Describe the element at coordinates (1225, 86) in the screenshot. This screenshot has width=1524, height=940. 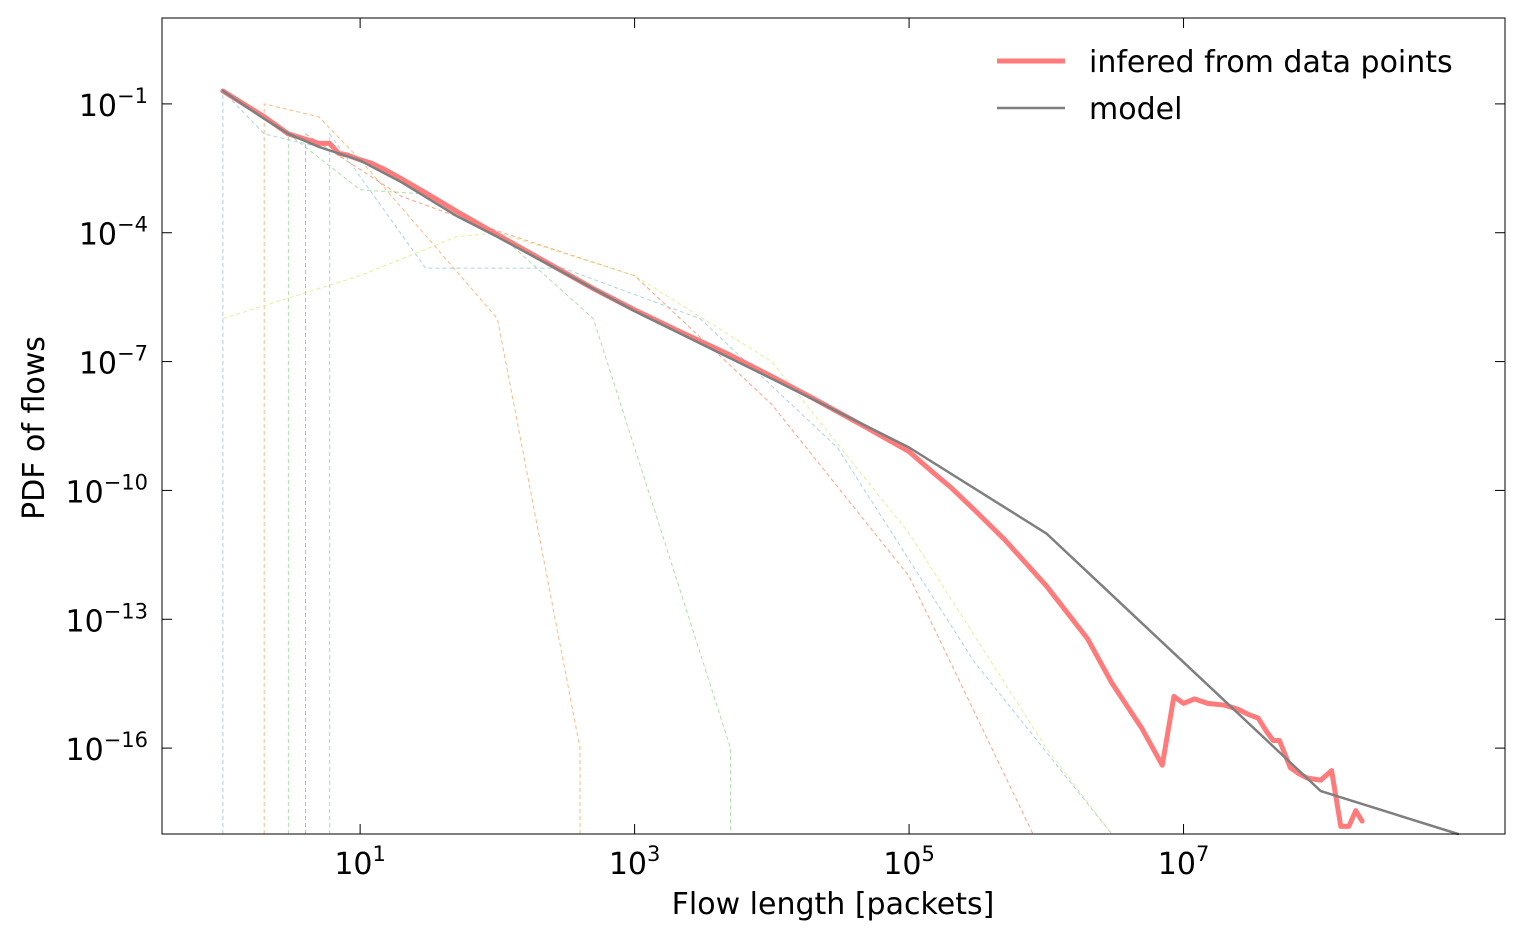
I see `legend: infered from data points model` at that location.